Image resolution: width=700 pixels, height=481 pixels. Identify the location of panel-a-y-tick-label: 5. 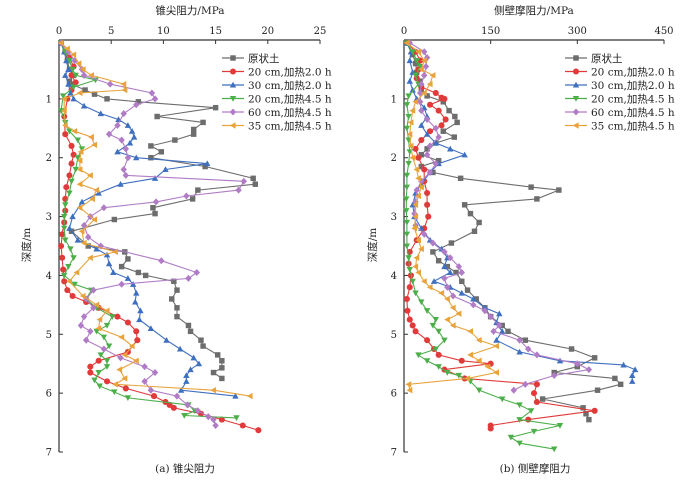
(49, 335).